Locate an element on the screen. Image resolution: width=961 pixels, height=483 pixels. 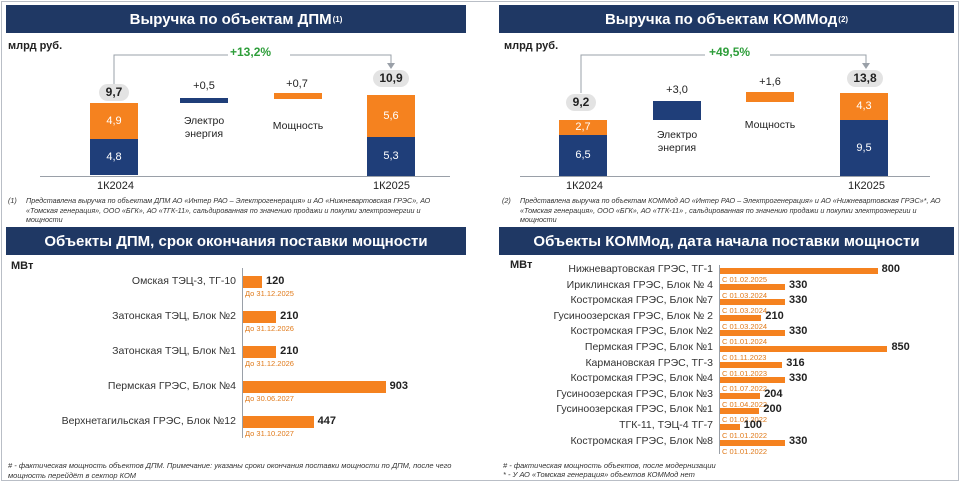
kommod-revenue-growth: +49,5% is located at coordinates (730, 52).